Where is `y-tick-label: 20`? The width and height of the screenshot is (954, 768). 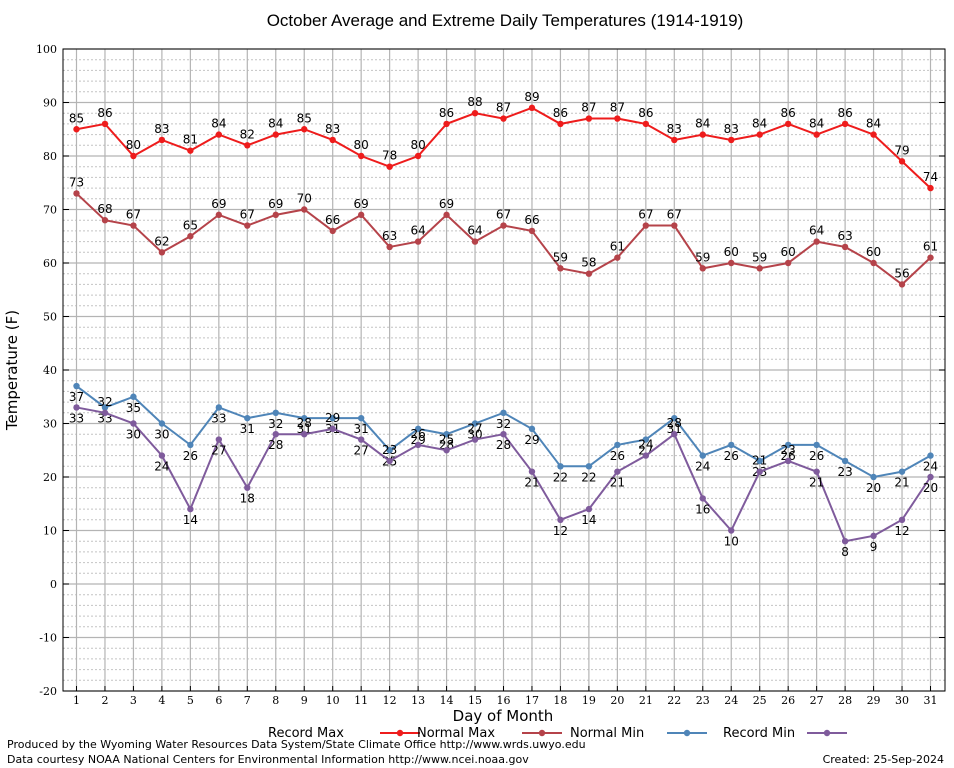 y-tick-label: 20 is located at coordinates (50, 477).